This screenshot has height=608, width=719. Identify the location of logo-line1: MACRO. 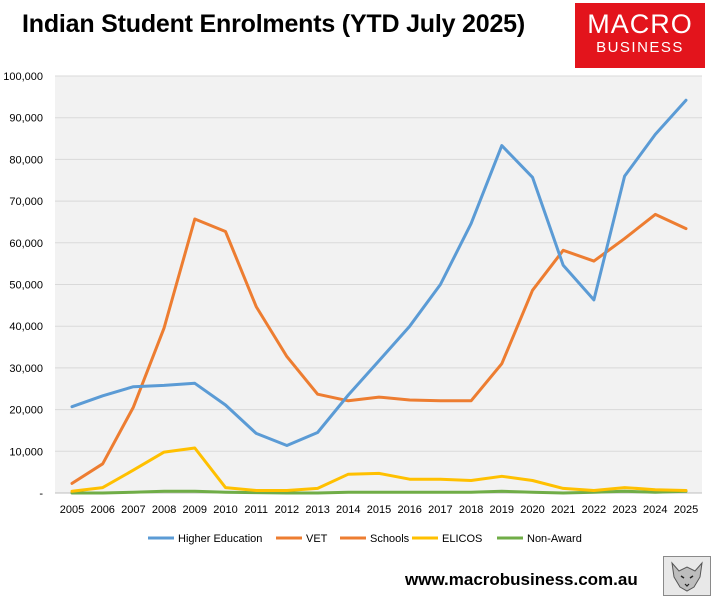
(640, 24).